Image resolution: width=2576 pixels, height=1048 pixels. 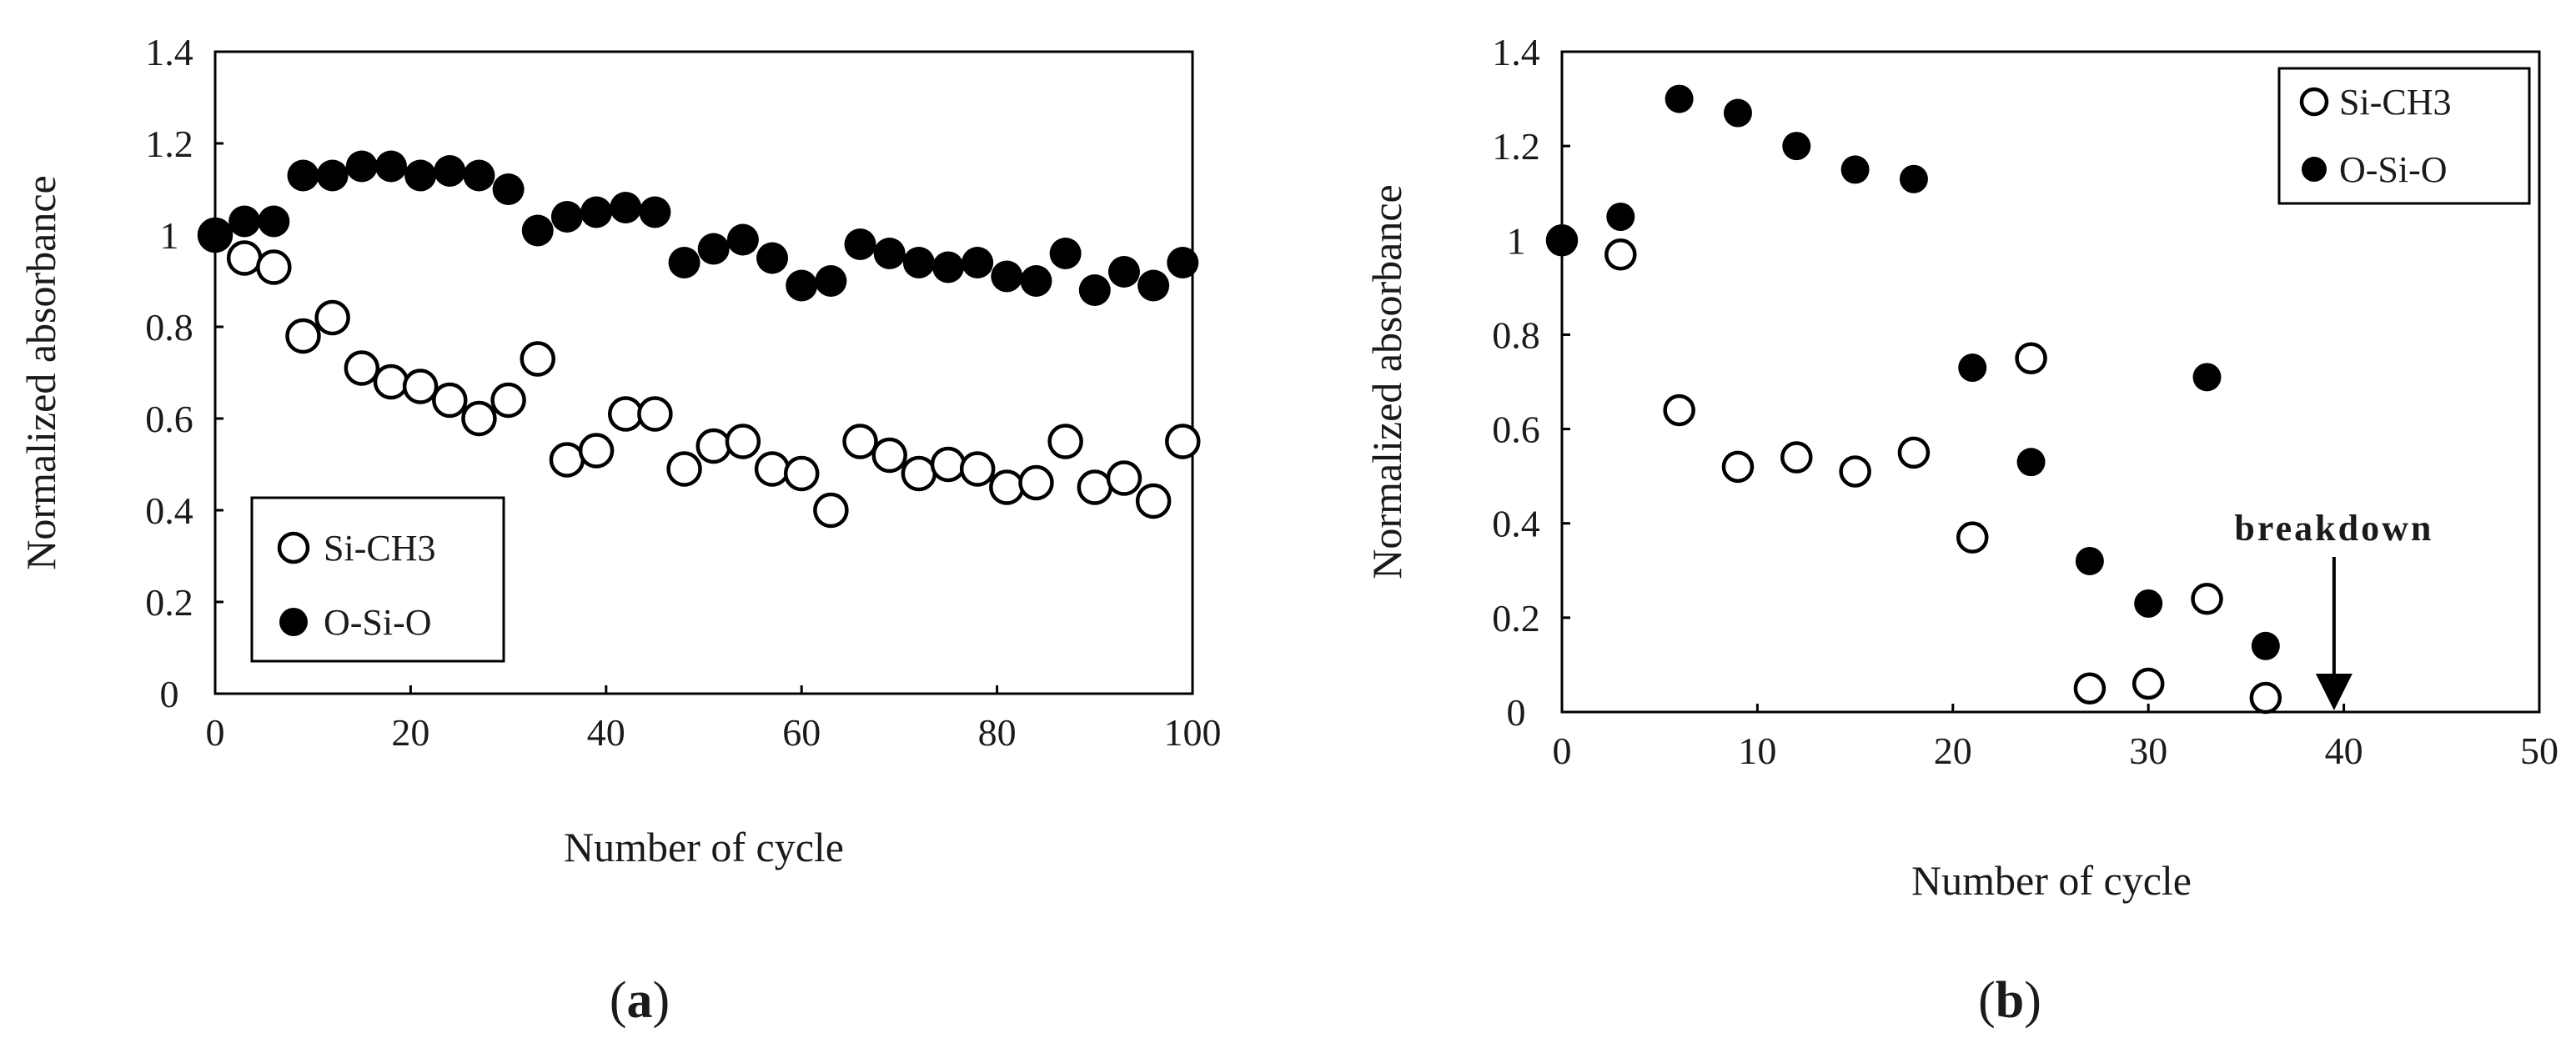 What do you see at coordinates (1516, 52) in the screenshot?
I see `y-tick-label-b-7: 1.4` at bounding box center [1516, 52].